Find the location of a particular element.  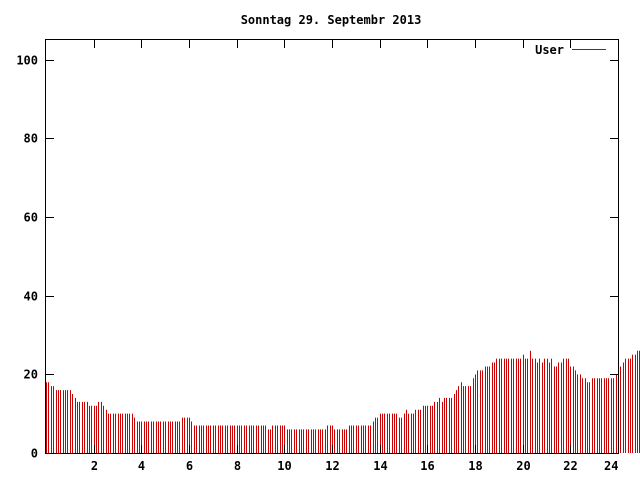

y-tick-label: 0 is located at coordinates (34, 454).